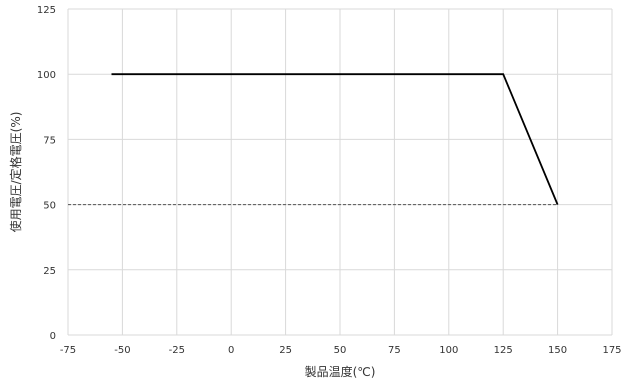 This screenshot has width=626, height=388. Describe the element at coordinates (177, 350) in the screenshot. I see `x-tick-label: -25` at that location.